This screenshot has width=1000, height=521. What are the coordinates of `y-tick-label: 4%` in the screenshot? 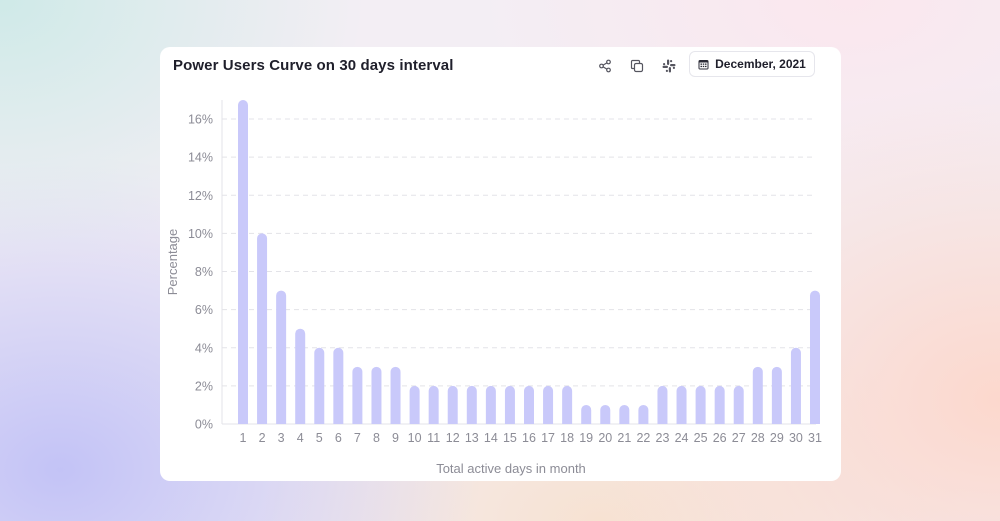 It's located at (204, 348).